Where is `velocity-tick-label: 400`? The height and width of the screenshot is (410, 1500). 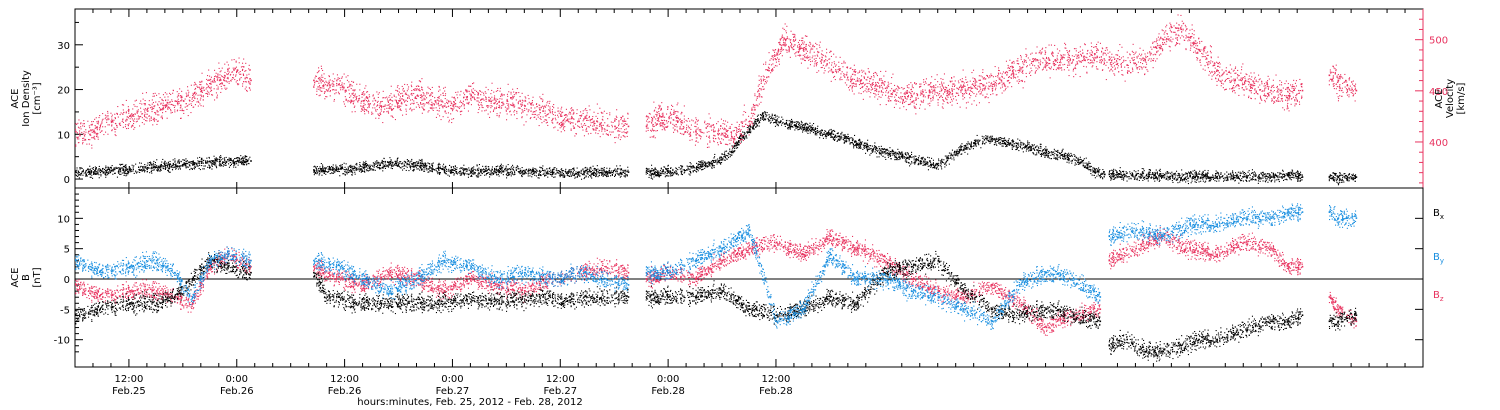 velocity-tick-label: 400 is located at coordinates (1438, 143).